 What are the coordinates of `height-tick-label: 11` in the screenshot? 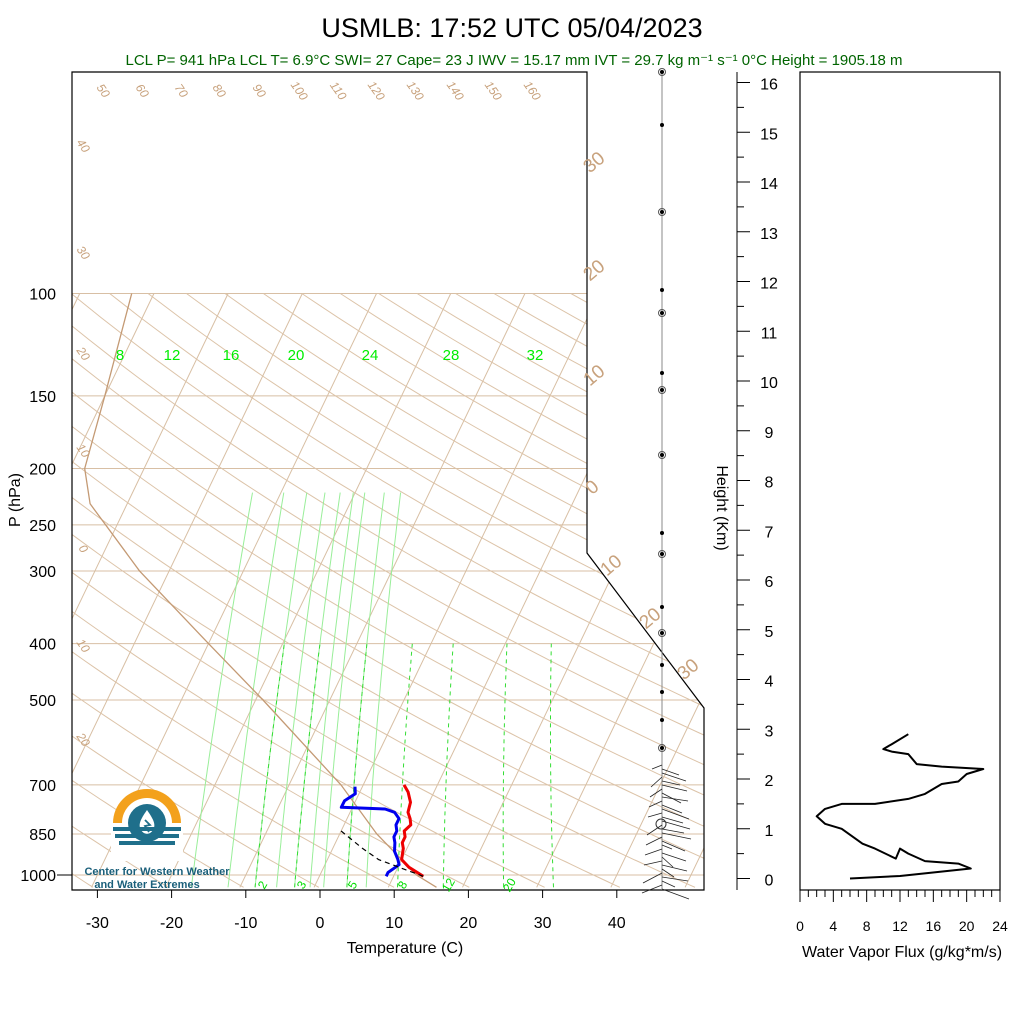 It's located at (769, 333).